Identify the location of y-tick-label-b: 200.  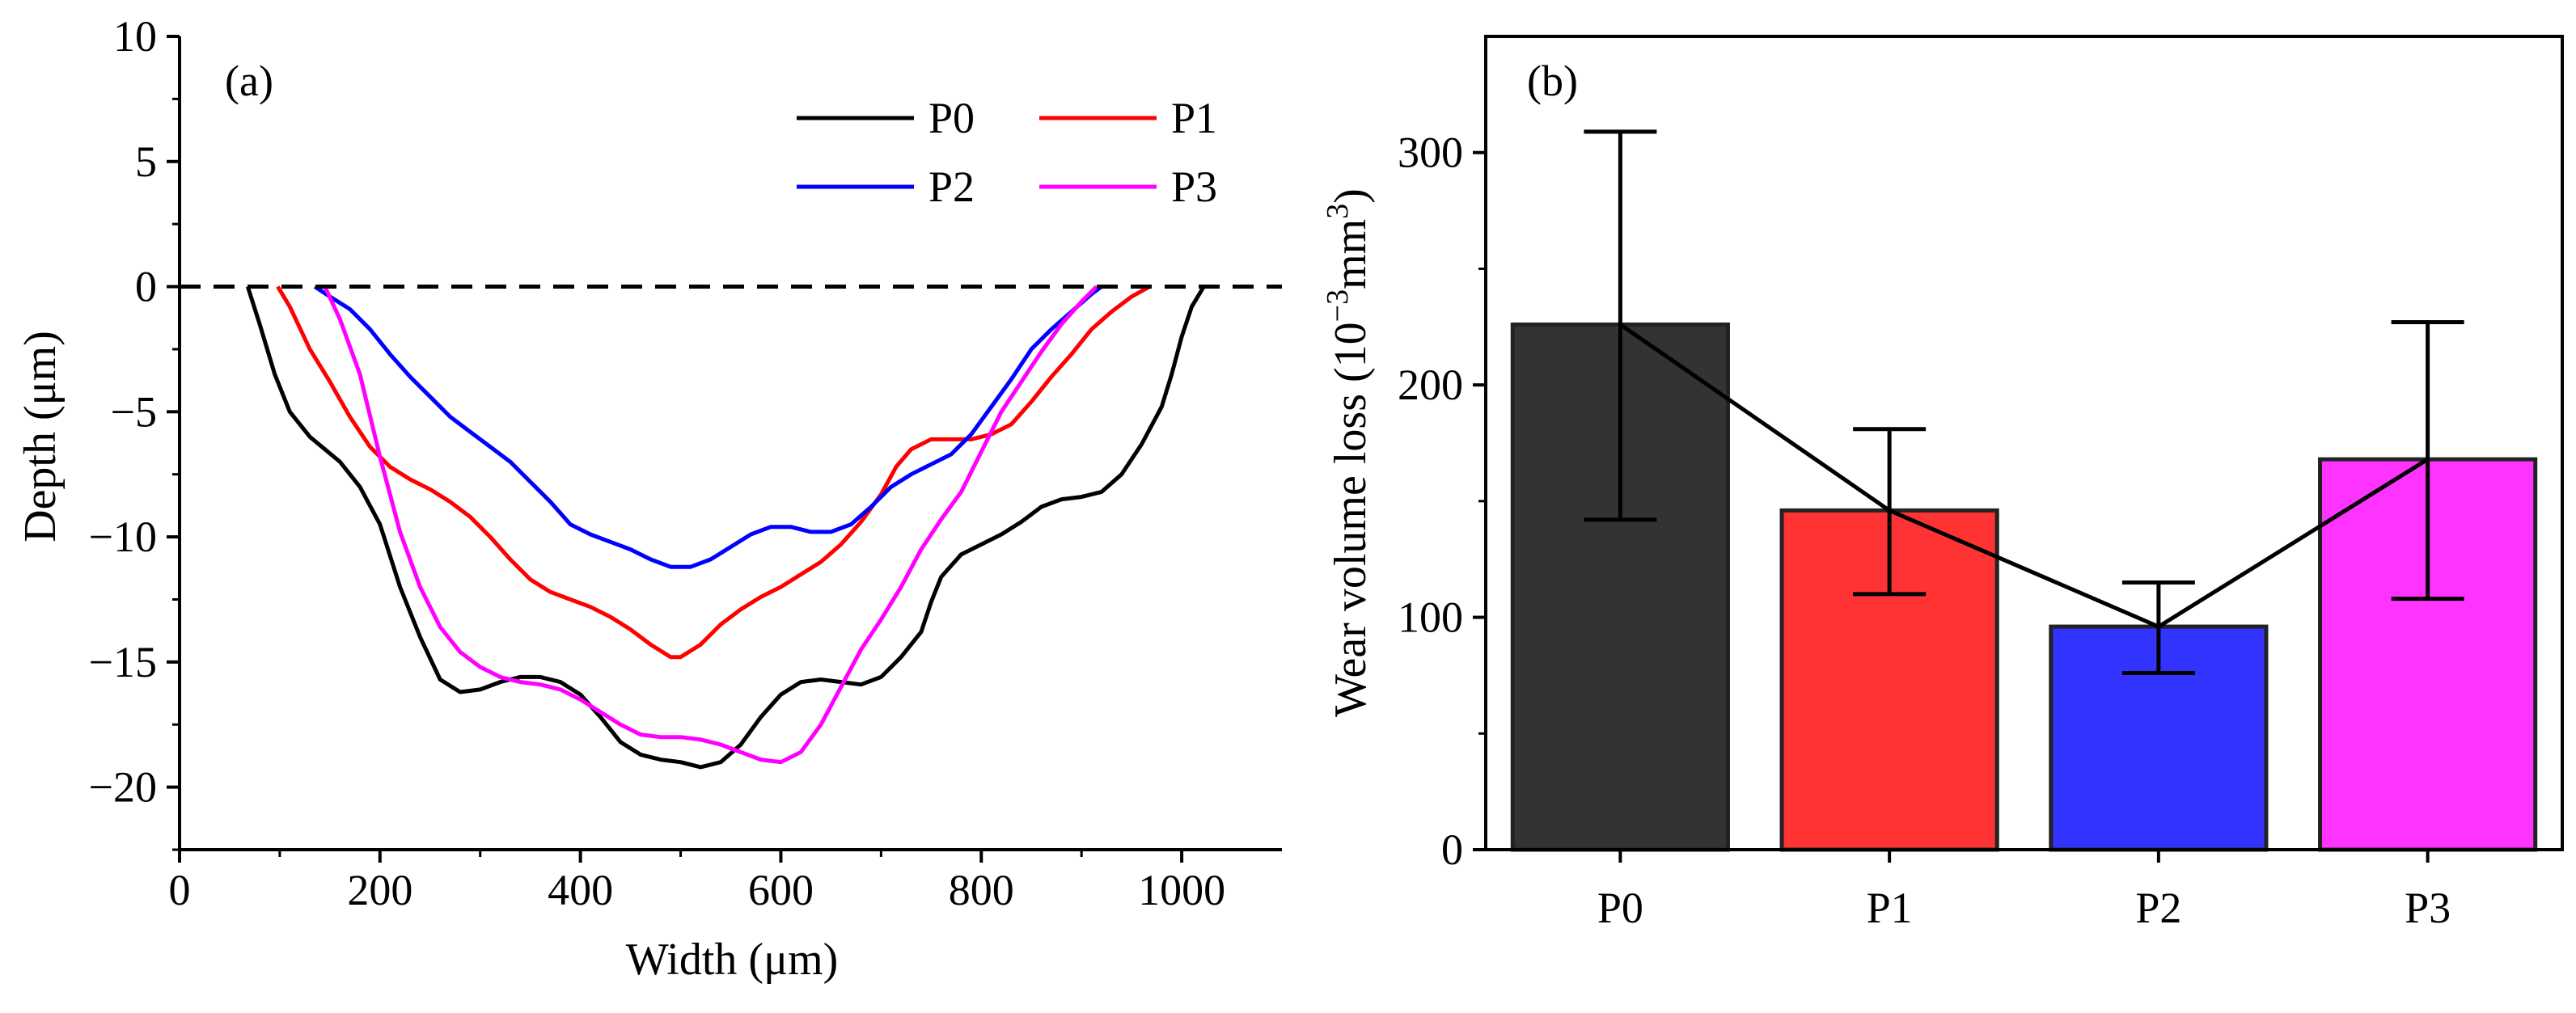
(1430, 385).